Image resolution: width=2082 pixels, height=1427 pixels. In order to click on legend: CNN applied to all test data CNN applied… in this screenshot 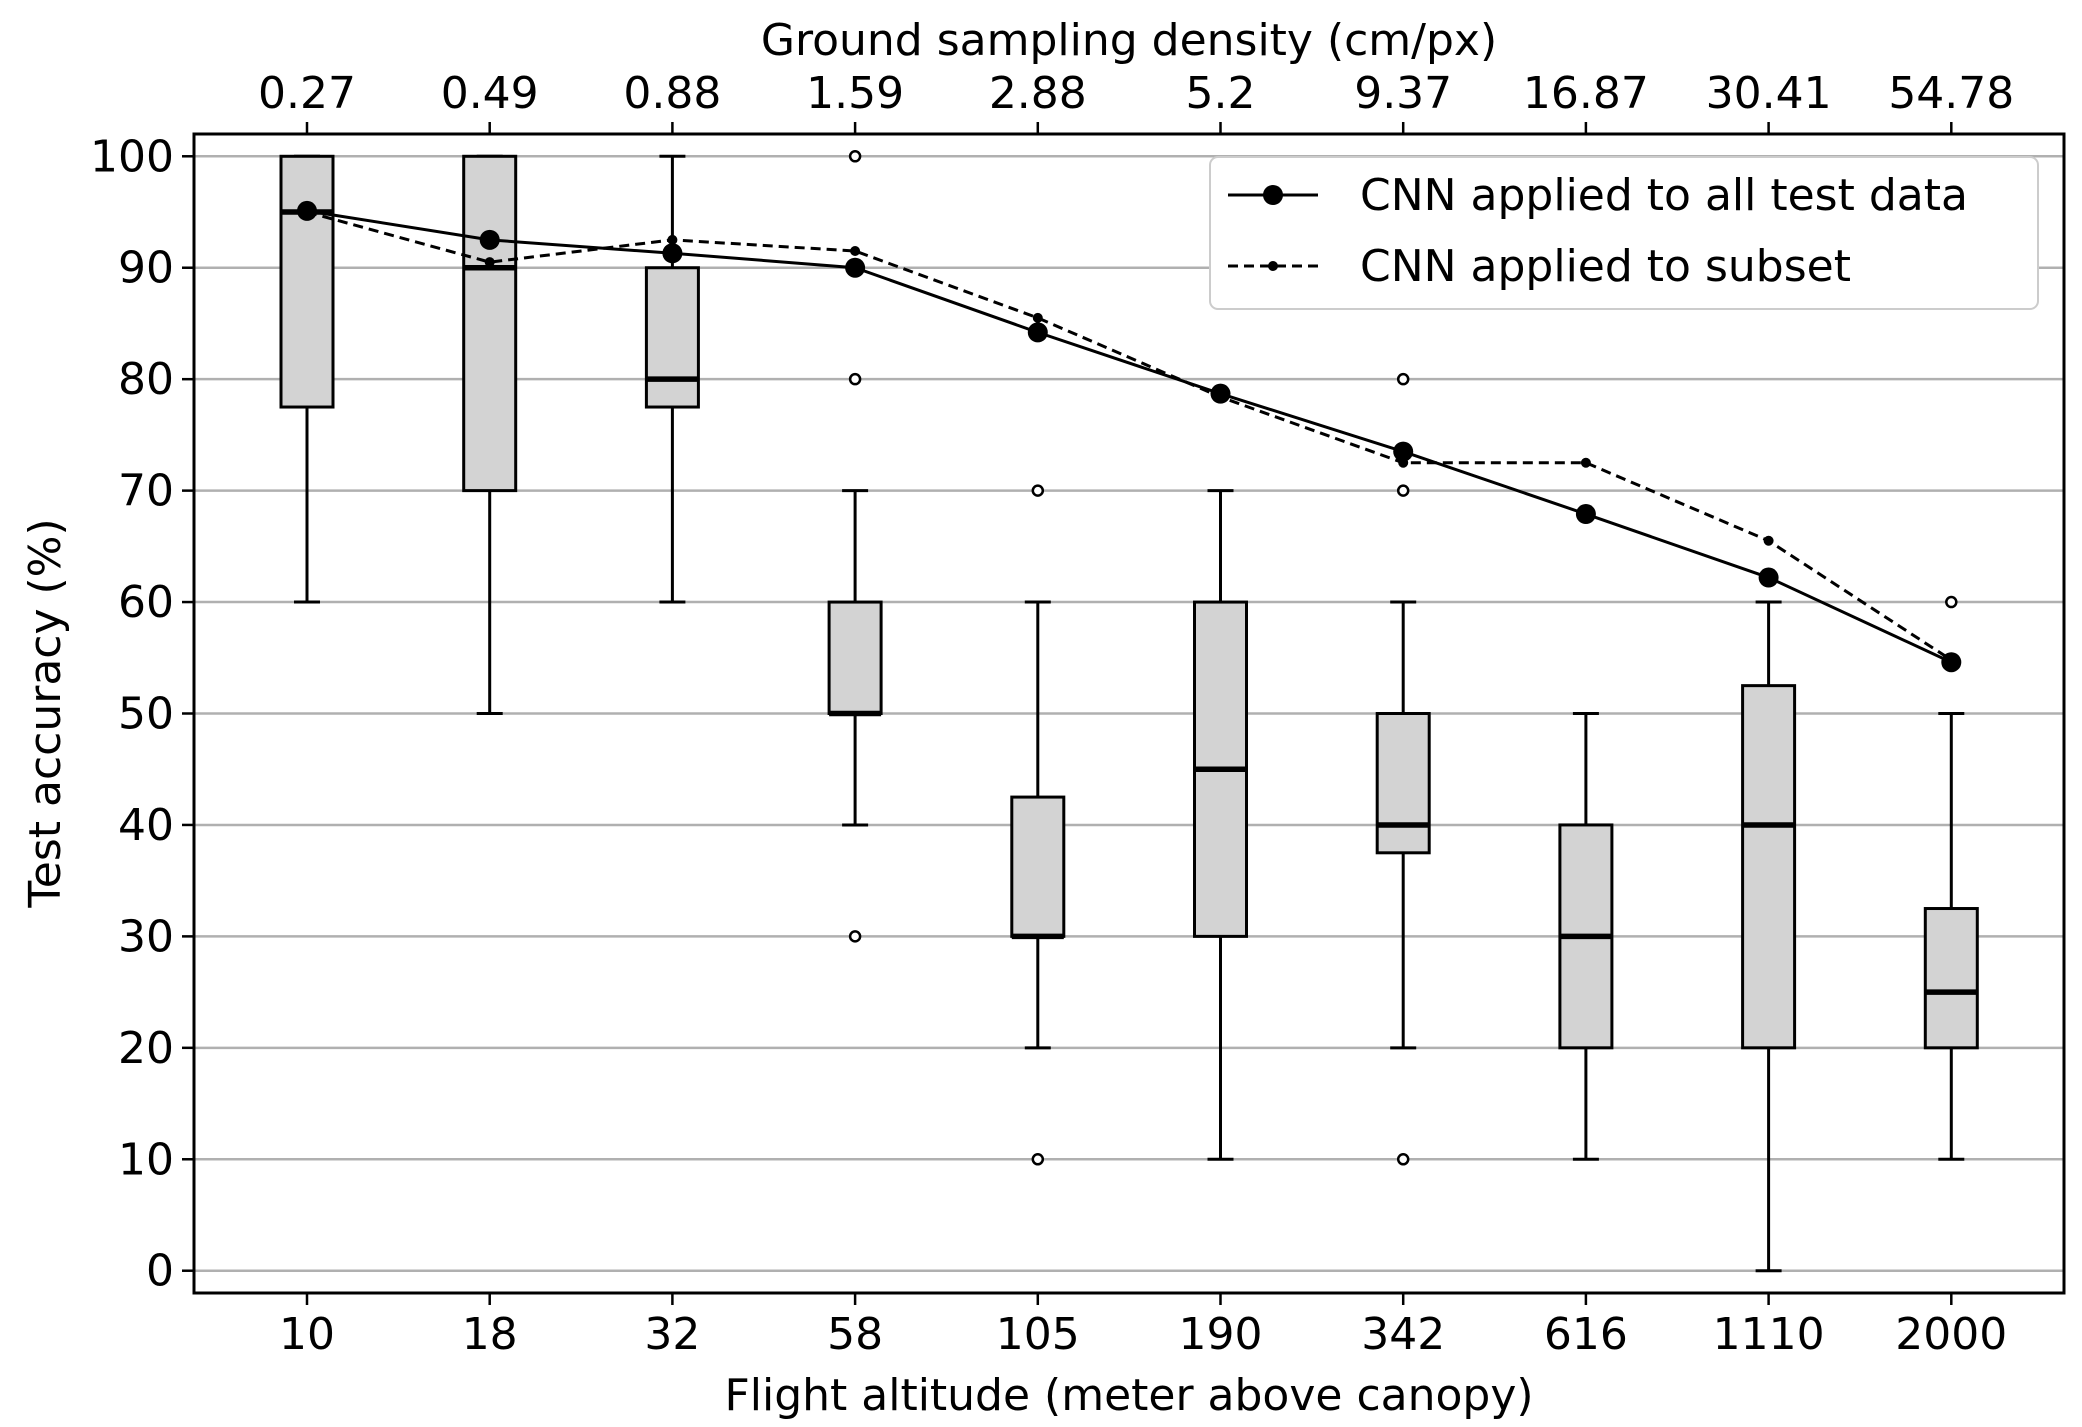, I will do `click(1624, 233)`.